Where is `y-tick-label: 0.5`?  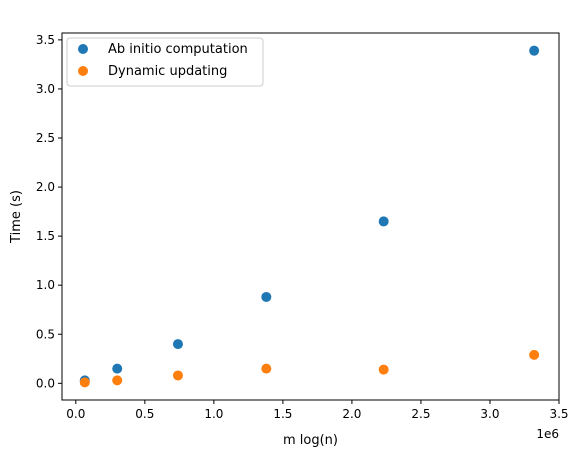 y-tick-label: 0.5 is located at coordinates (45, 334).